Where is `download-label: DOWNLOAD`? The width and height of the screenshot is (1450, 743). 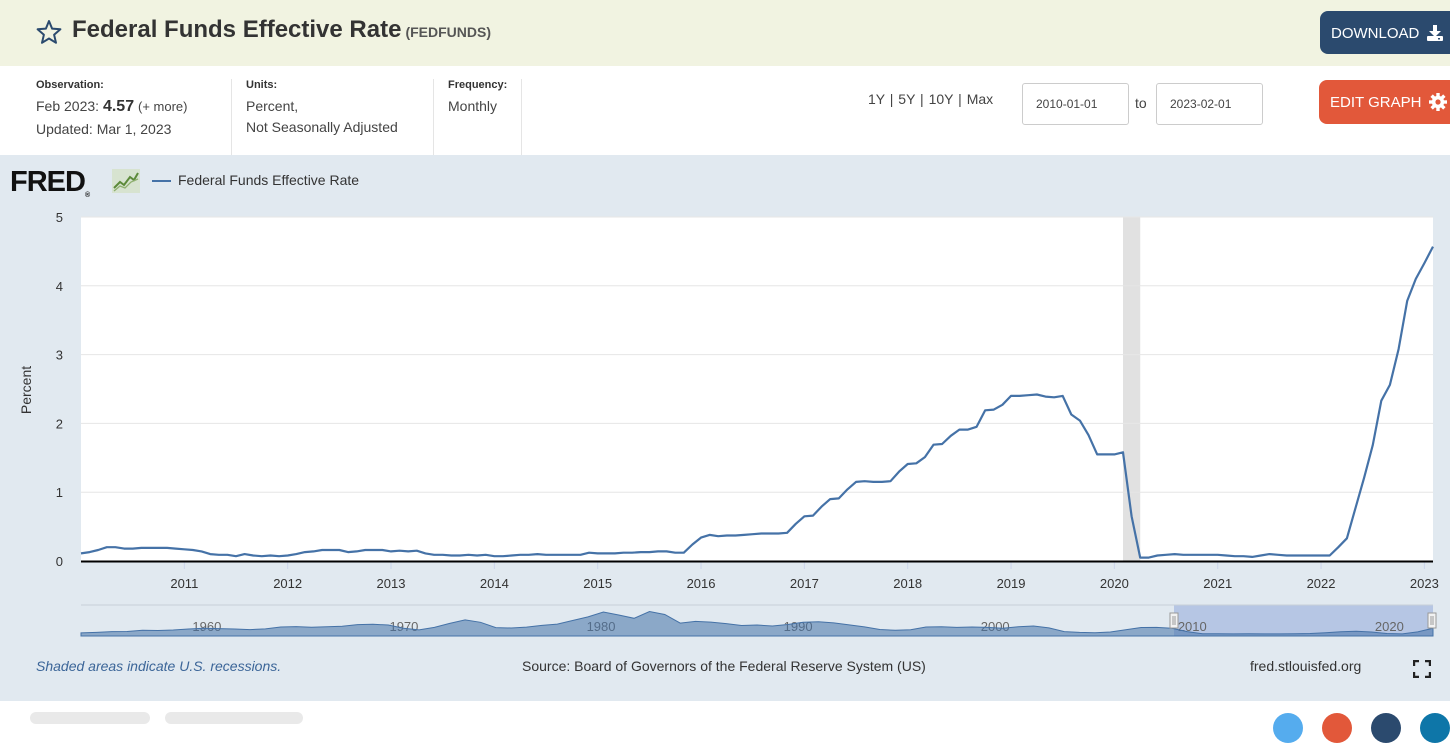
download-label: DOWNLOAD is located at coordinates (1375, 33).